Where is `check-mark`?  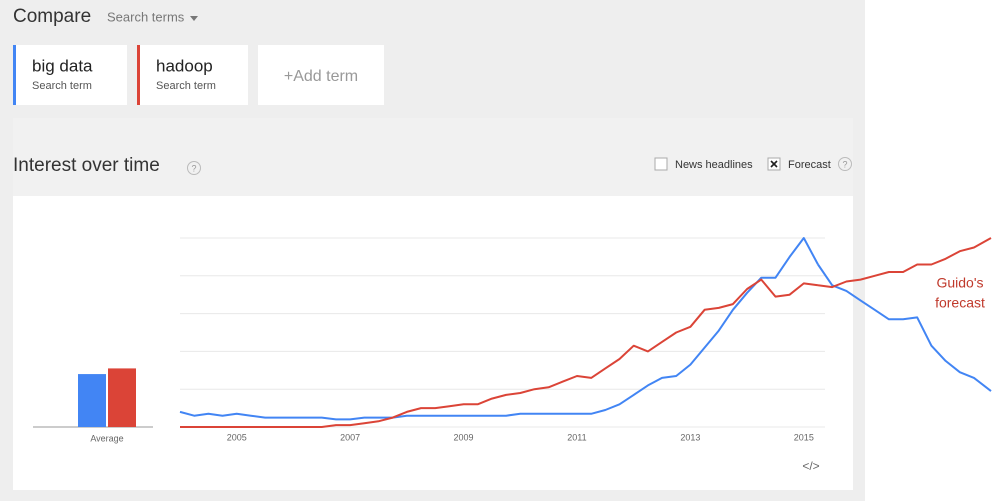
check-mark is located at coordinates (774, 164).